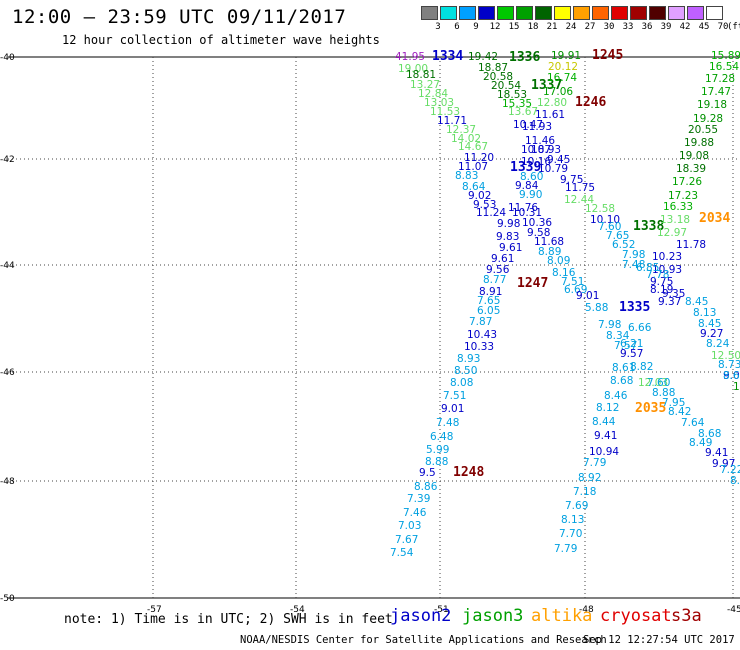 This screenshot has width=740, height=650. I want to click on legend-tick: 6, so click(457, 27).